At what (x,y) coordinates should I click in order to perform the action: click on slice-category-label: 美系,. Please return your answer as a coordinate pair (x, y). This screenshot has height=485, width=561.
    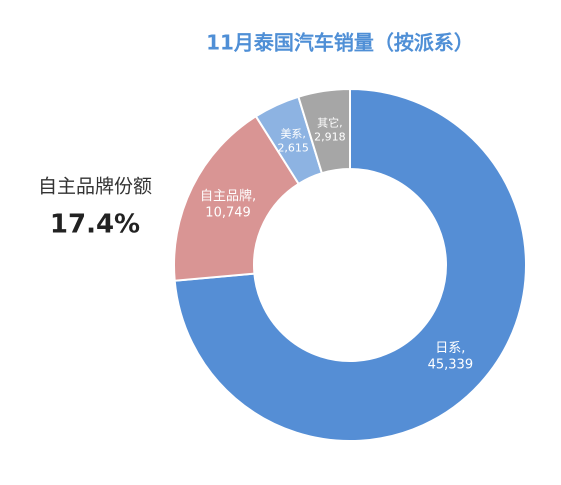
    Looking at the image, I should click on (293, 133).